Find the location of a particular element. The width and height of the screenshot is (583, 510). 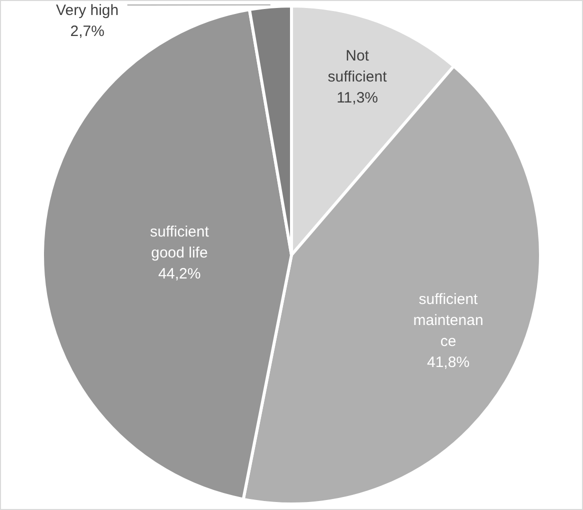

slice-label: sufficient maintenance is located at coordinates (448, 320).